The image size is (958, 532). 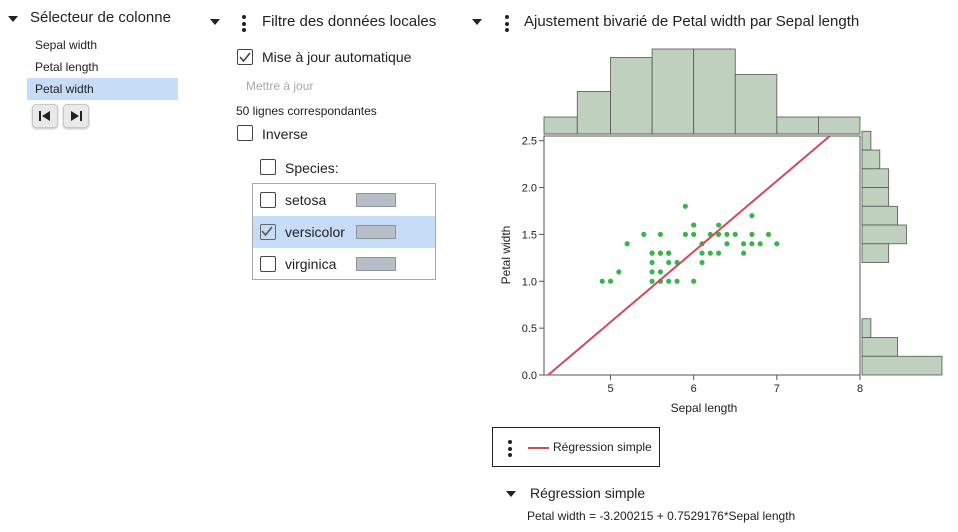 I want to click on auto-update-checkbox, so click(x=245, y=57).